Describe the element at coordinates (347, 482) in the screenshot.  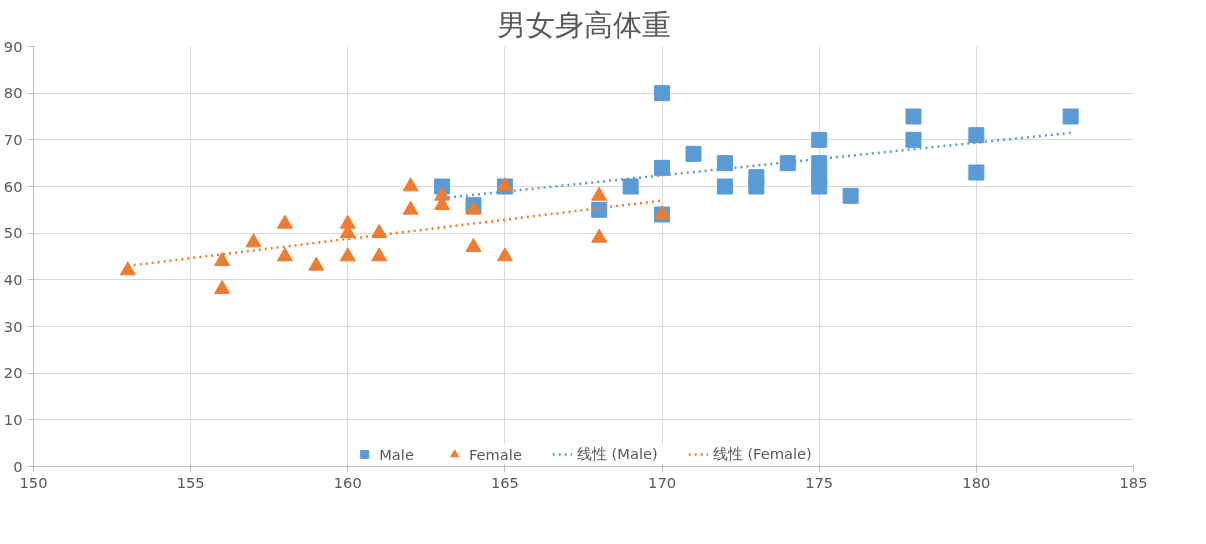
I see `x-tick-label: 160` at that location.